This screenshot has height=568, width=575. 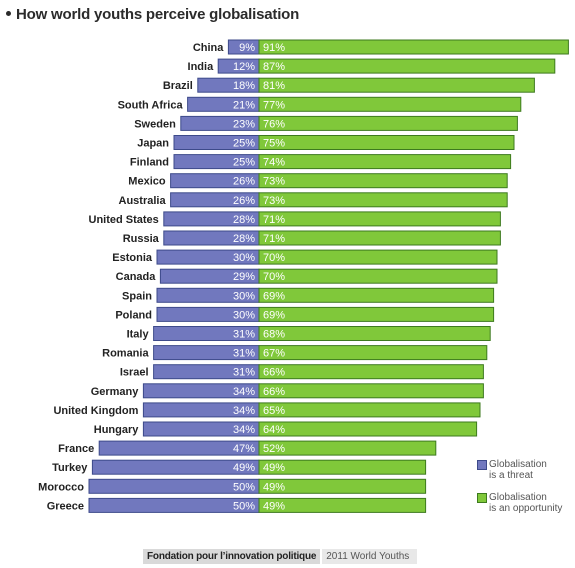 What do you see at coordinates (133, 315) in the screenshot?
I see `category-label: Poland` at bounding box center [133, 315].